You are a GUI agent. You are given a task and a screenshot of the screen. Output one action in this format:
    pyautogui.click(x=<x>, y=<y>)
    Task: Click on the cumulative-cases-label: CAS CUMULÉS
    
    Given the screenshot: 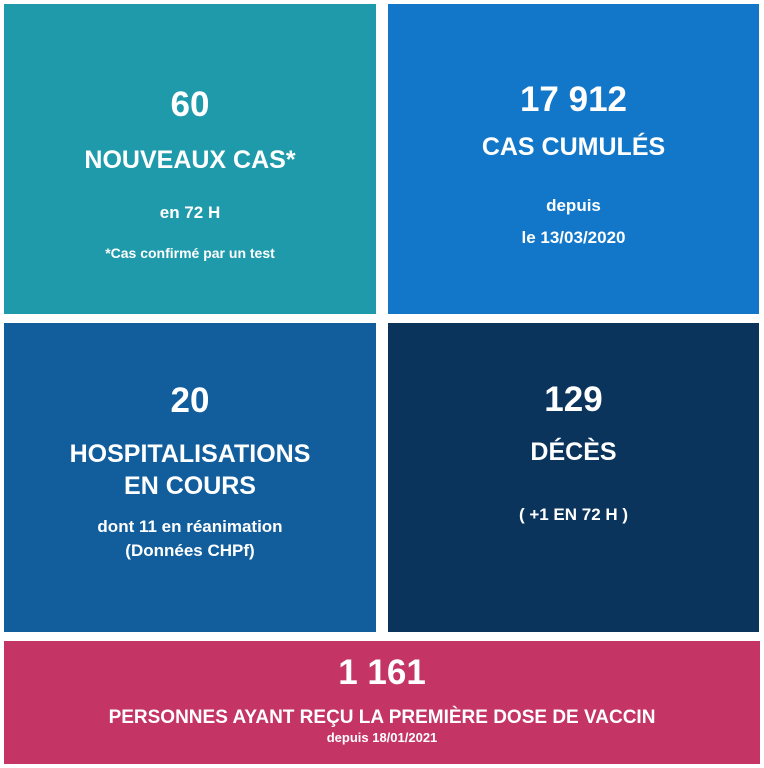 What is the action you would take?
    pyautogui.click(x=573, y=147)
    